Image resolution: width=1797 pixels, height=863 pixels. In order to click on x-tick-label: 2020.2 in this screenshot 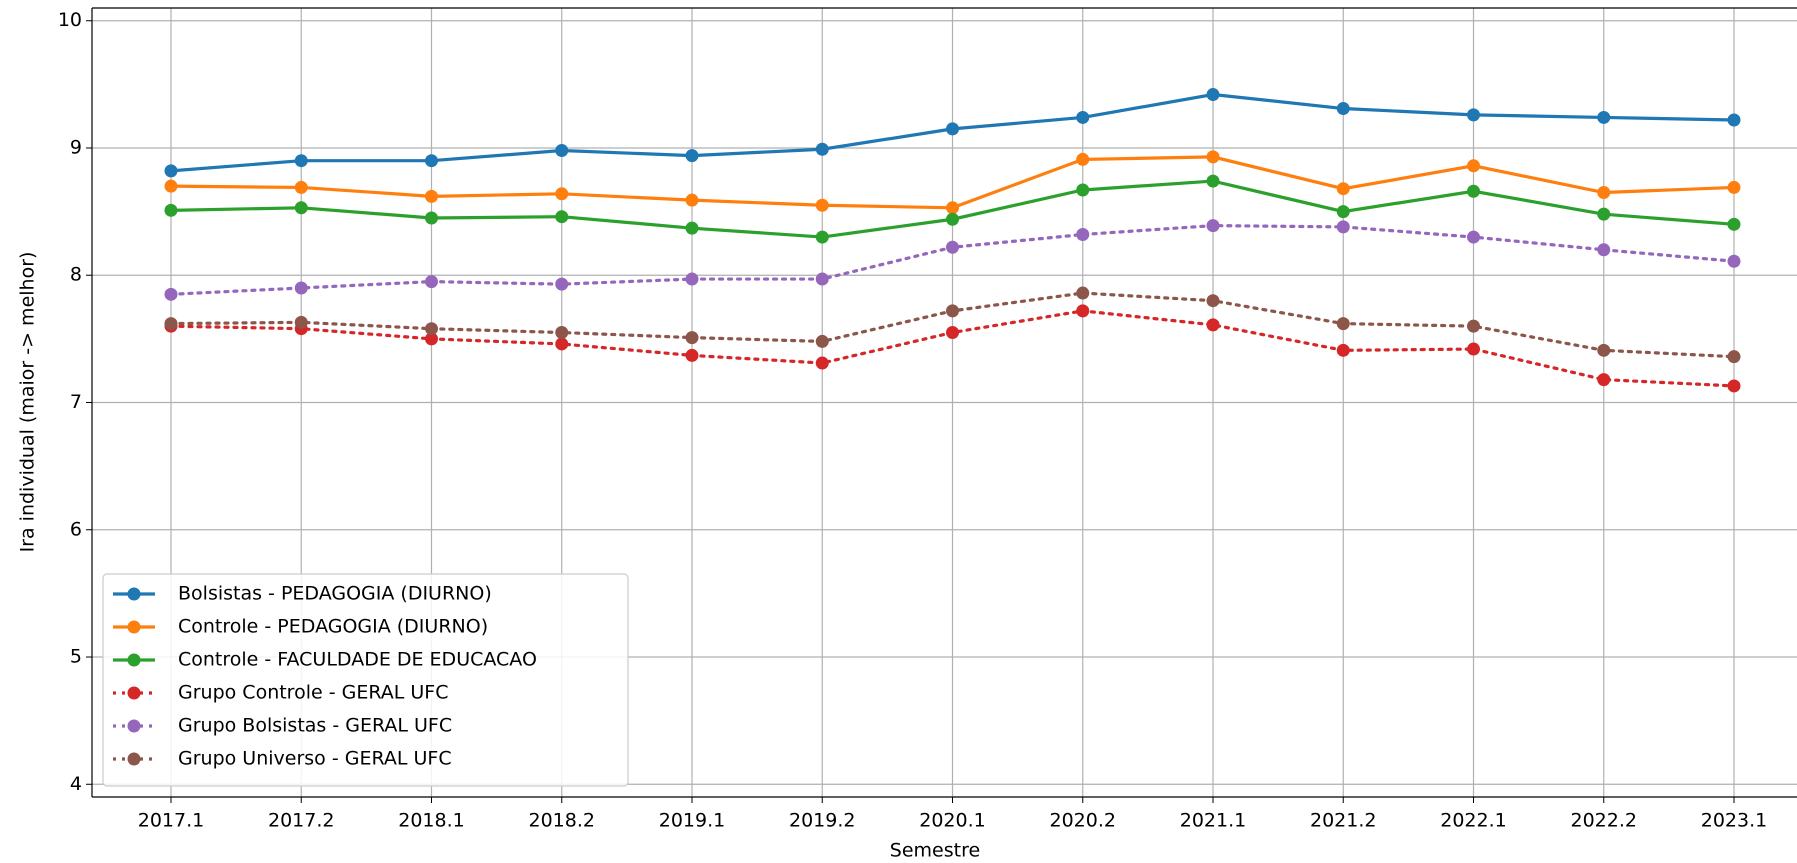, I will do `click(1083, 821)`.